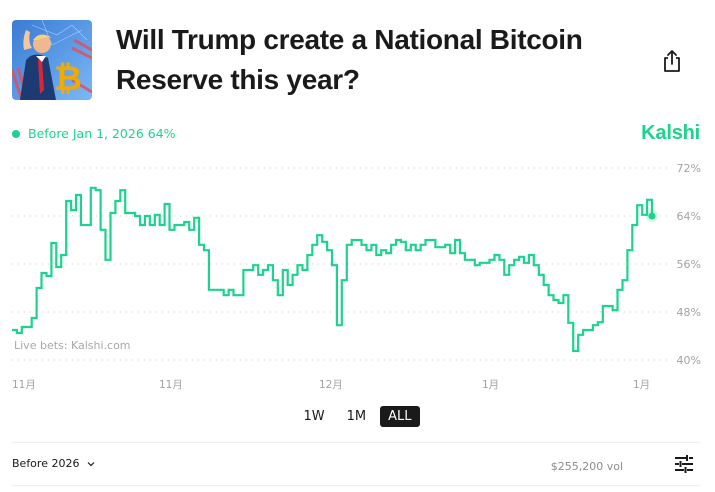 This screenshot has height=492, width=715. Describe the element at coordinates (314, 416) in the screenshot. I see `range-1w-button: 1W` at that location.